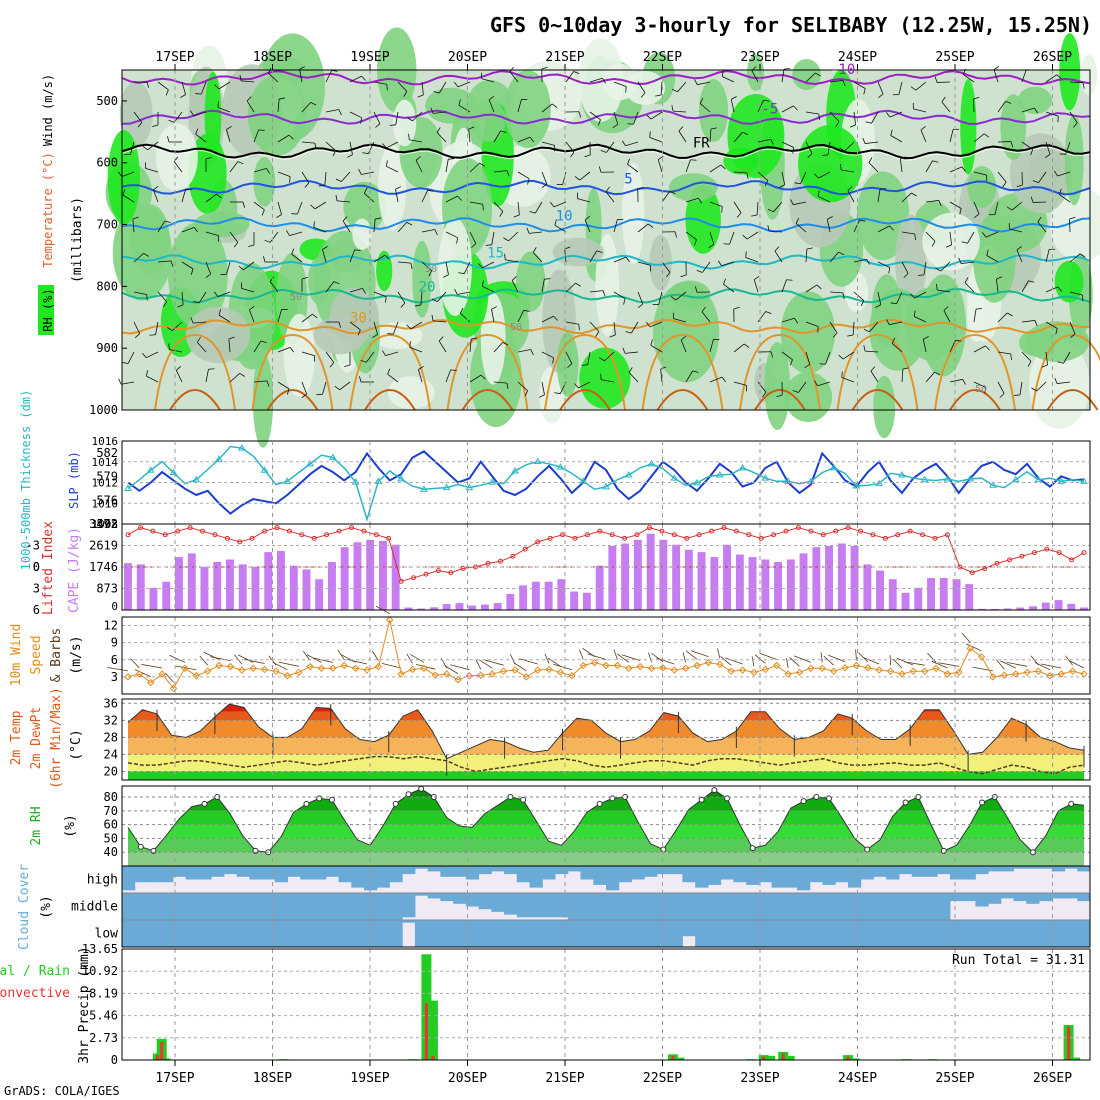 The image size is (1100, 1100). I want to click on thickness-line, so click(606, 483).